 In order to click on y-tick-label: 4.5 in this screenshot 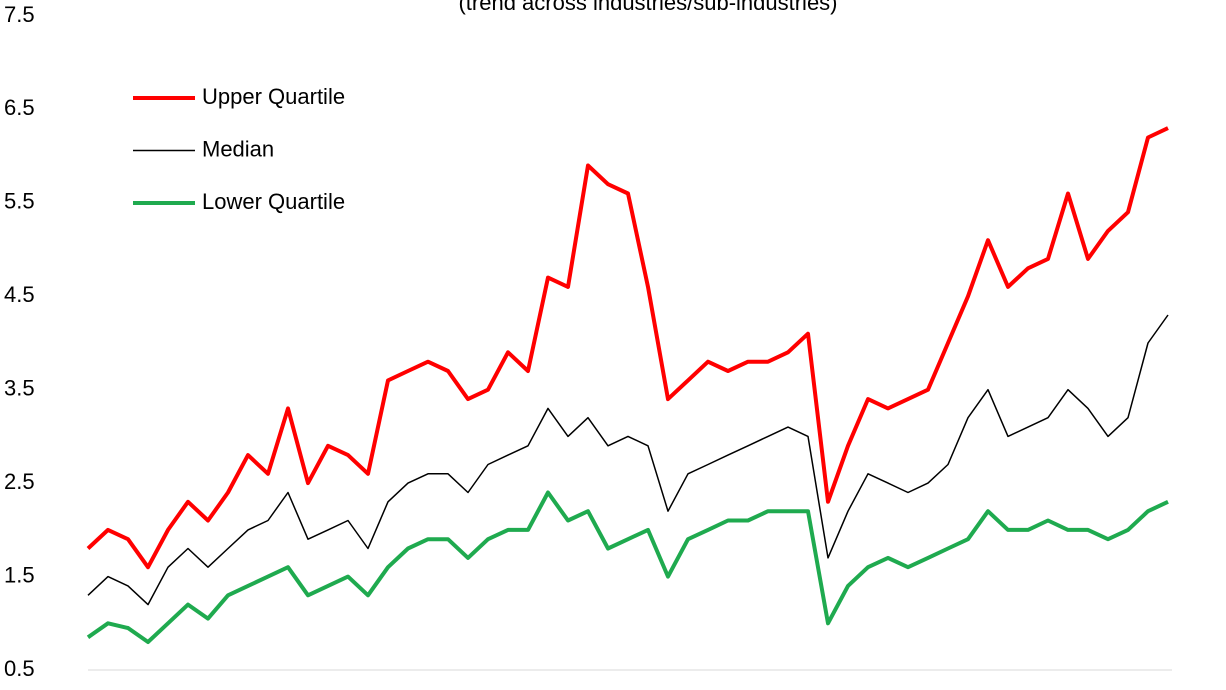, I will do `click(19, 294)`.